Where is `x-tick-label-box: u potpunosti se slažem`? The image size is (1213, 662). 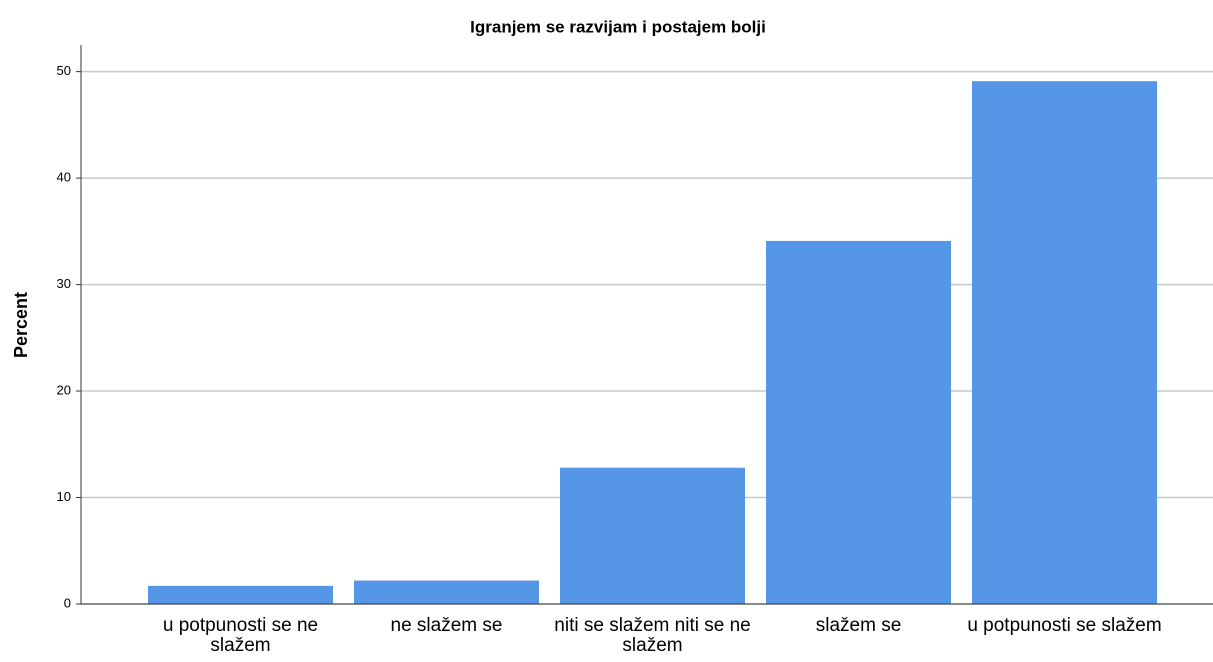 x-tick-label-box: u potpunosti se slažem is located at coordinates (1064, 626).